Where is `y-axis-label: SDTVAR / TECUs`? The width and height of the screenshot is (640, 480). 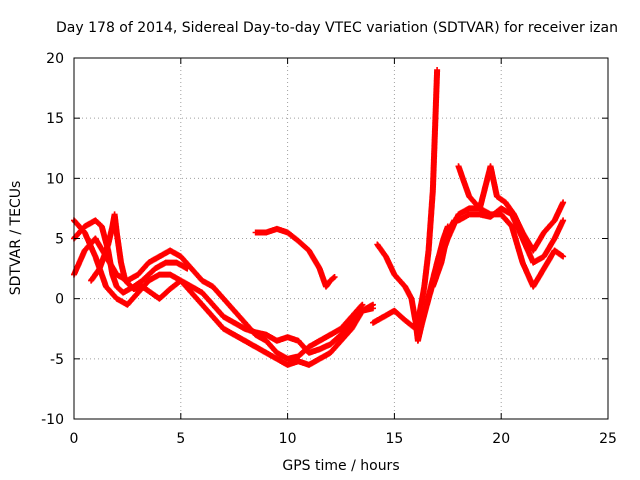 y-axis-label: SDTVAR / TECUs is located at coordinates (16, 238).